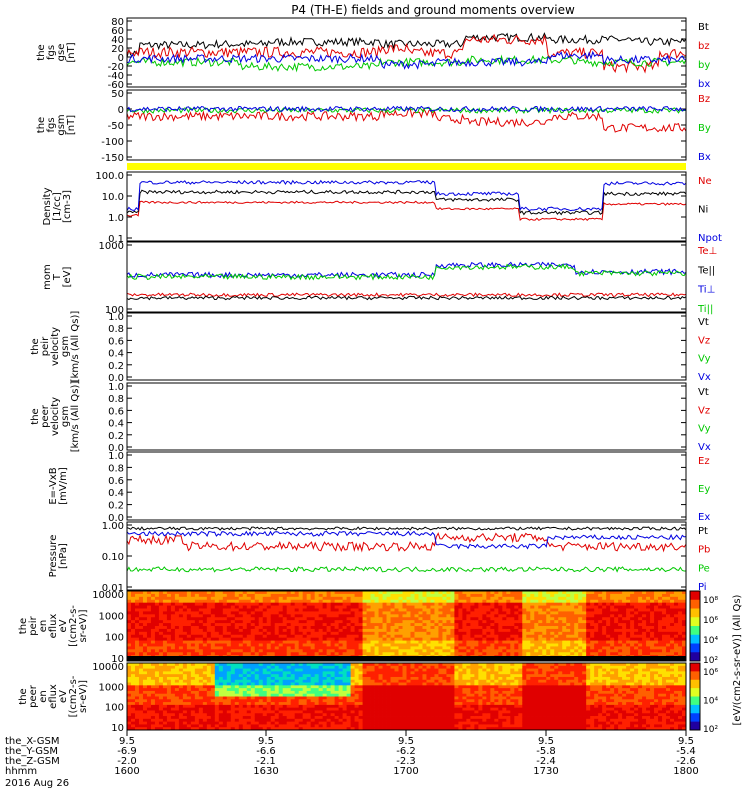 The height and width of the screenshot is (800, 750). I want to click on y-axis-label: [km/s (All Qs)], so click(75, 347).